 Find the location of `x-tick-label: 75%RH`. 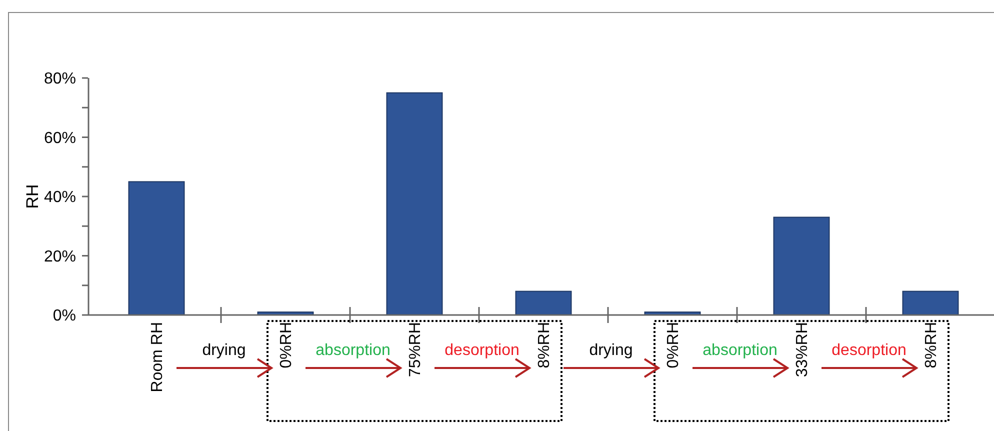

x-tick-label: 75%RH is located at coordinates (415, 350).